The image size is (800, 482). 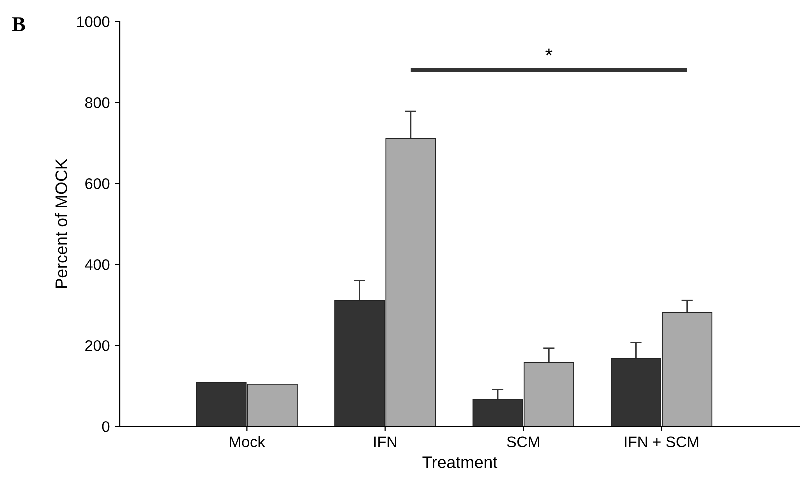 What do you see at coordinates (106, 426) in the screenshot?
I see `y-tick-label: 0` at bounding box center [106, 426].